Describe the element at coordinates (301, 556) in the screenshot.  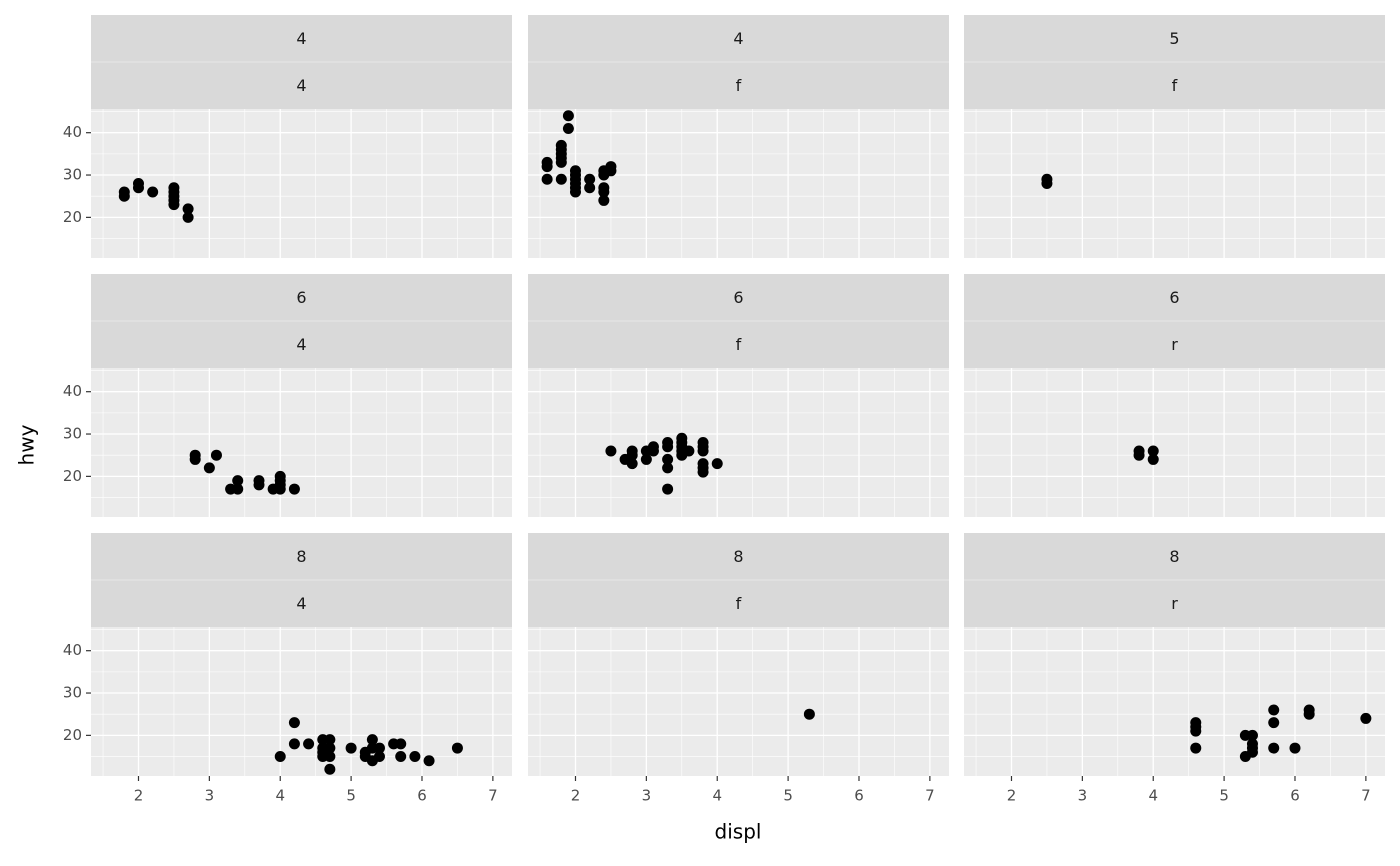
I see `strip-label: 8` at that location.